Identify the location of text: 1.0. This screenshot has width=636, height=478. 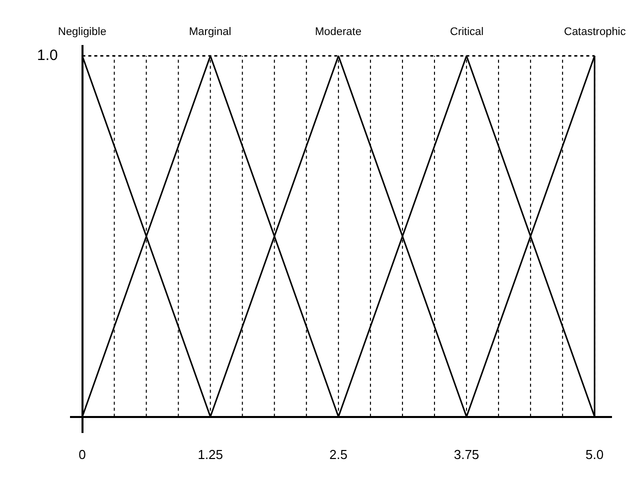
(47, 55).